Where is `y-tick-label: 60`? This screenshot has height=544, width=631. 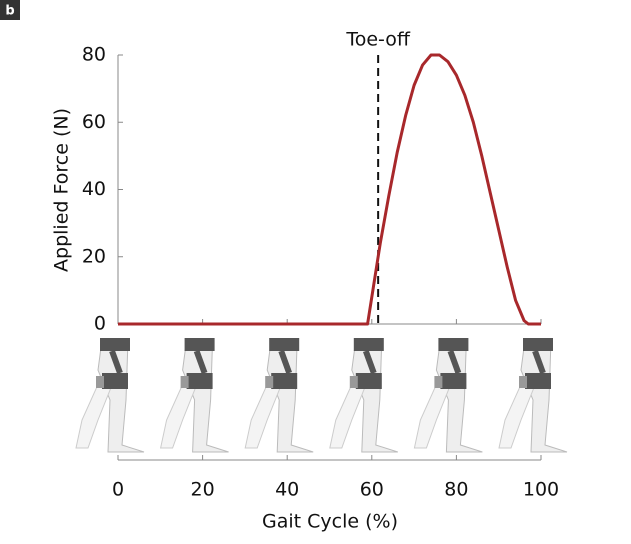
y-tick-label: 60 is located at coordinates (94, 122).